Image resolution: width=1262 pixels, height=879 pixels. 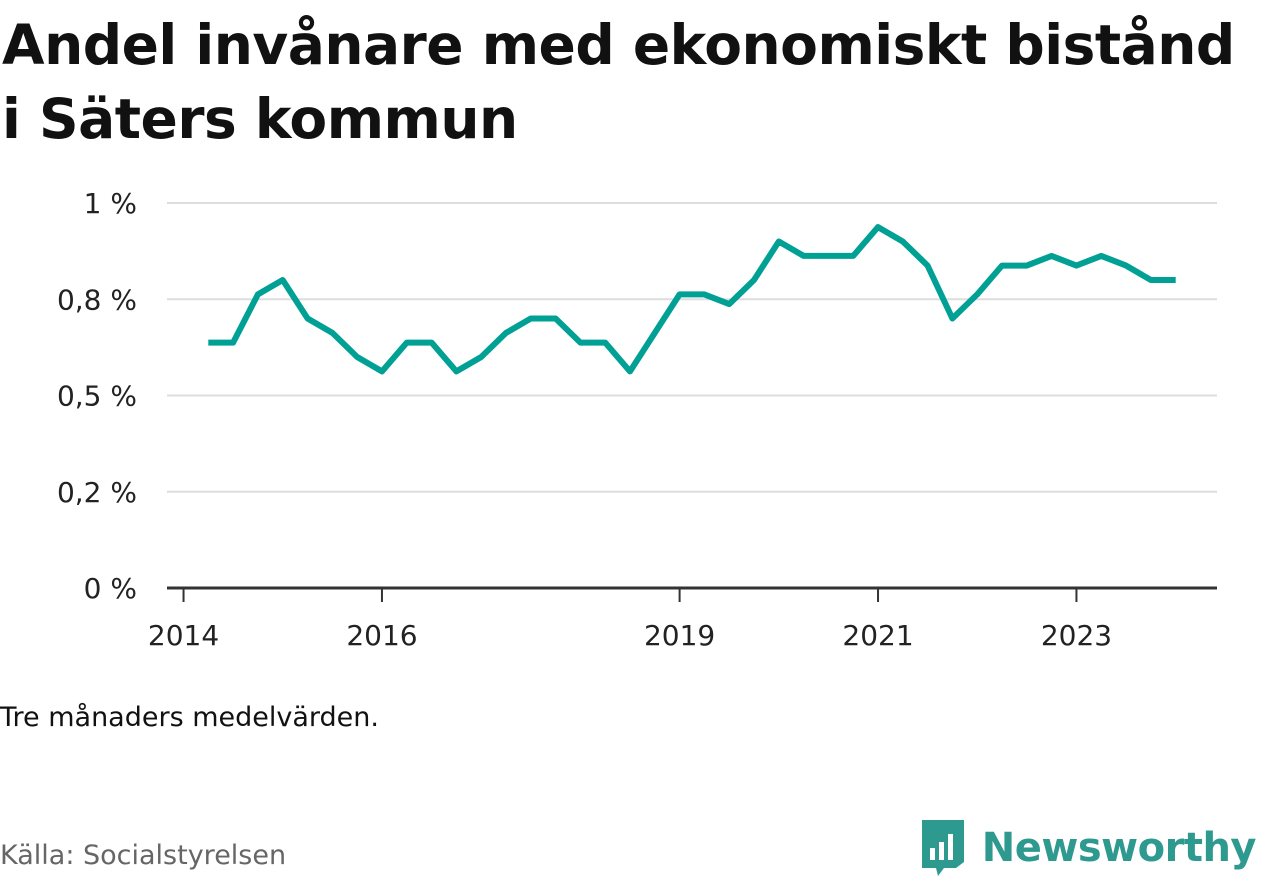 I want to click on x-tick-label: 2023, so click(x=1076, y=635).